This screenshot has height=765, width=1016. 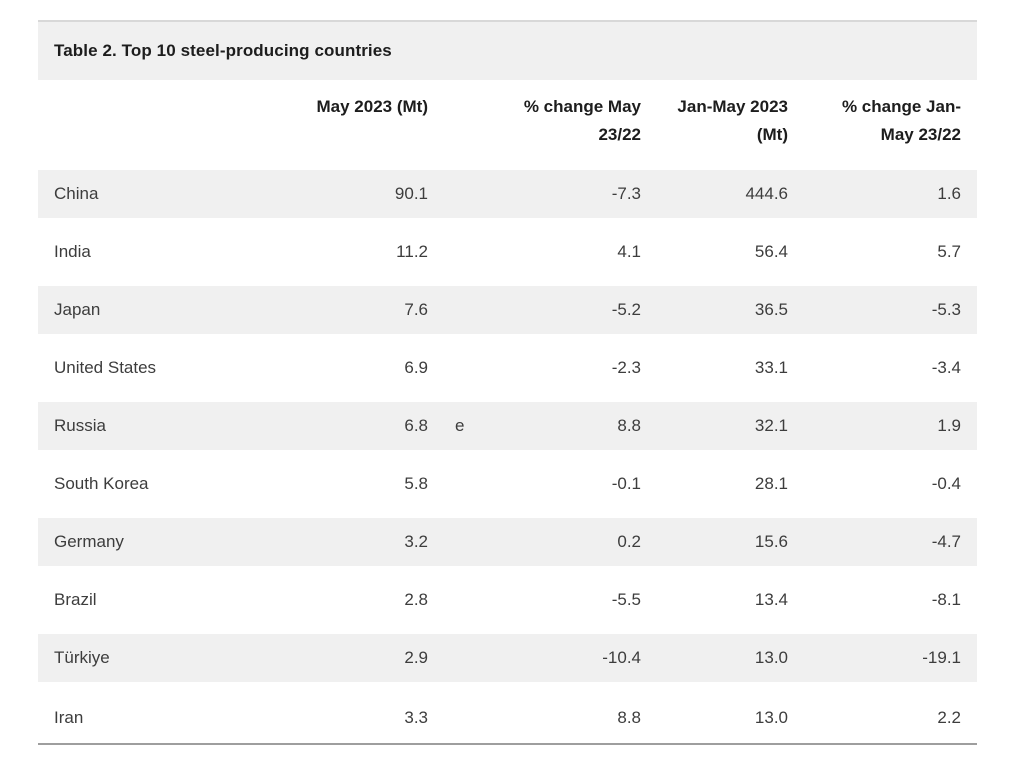 I want to click on header-pct-change-may: % change May 23/22, so click(x=582, y=120).